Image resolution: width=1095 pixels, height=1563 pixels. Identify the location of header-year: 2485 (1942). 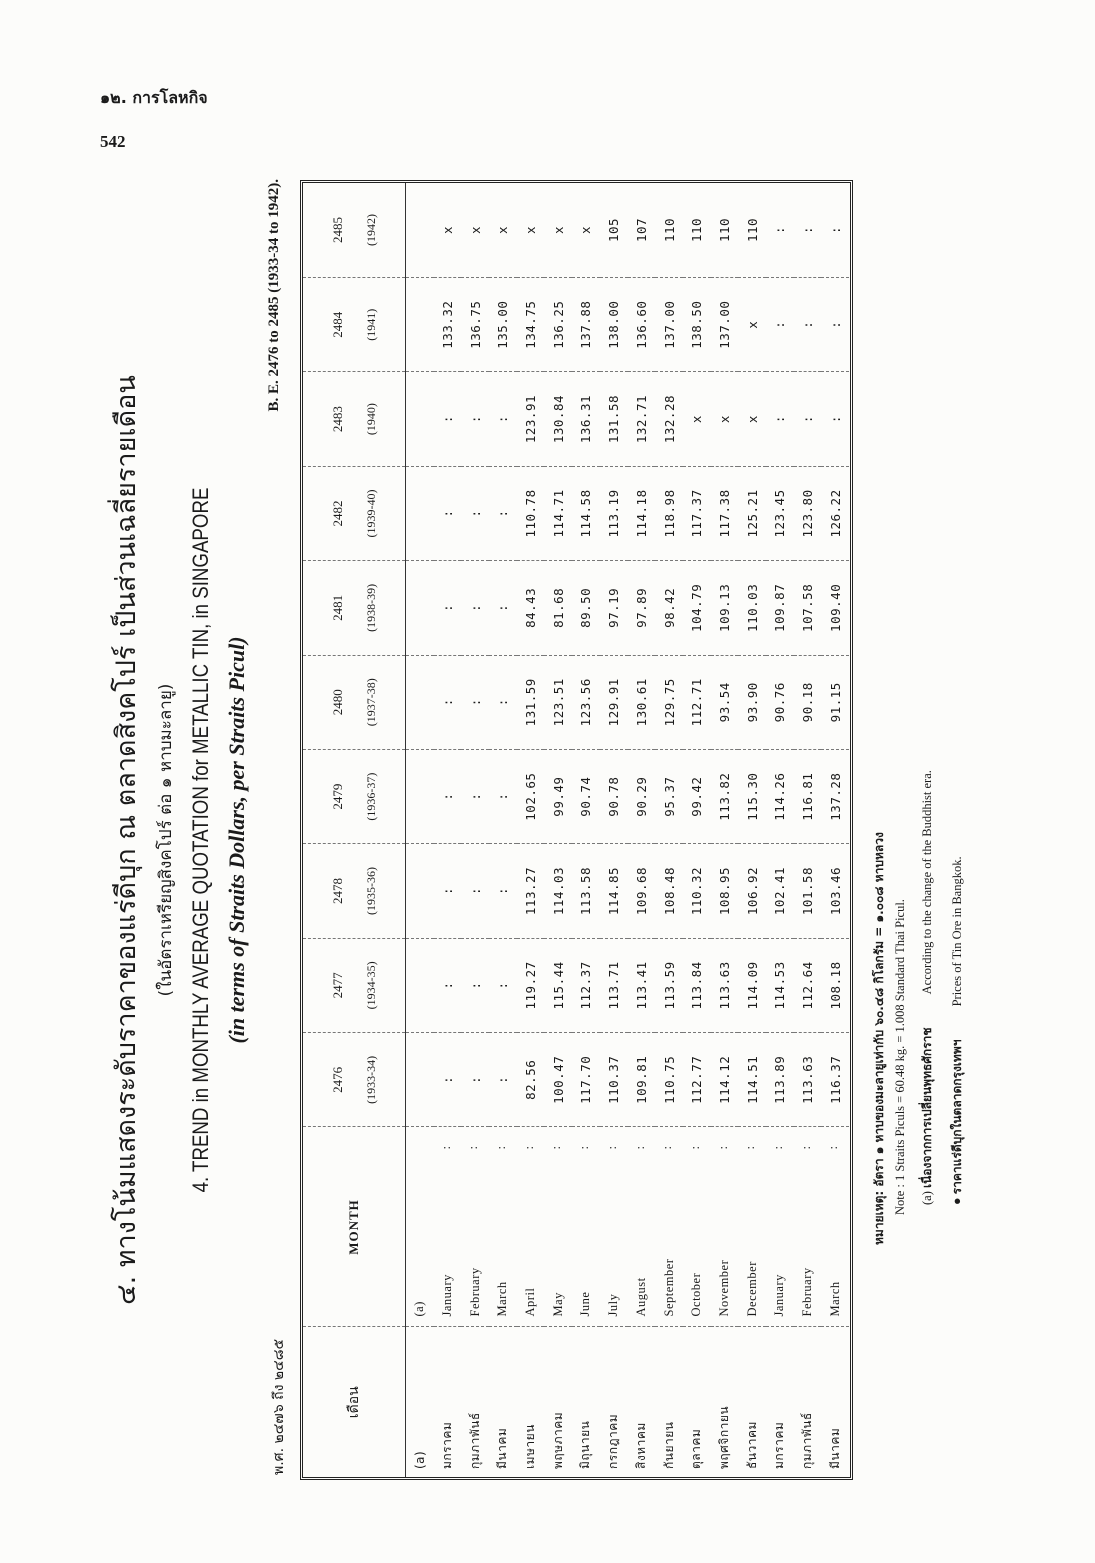
(354, 230).